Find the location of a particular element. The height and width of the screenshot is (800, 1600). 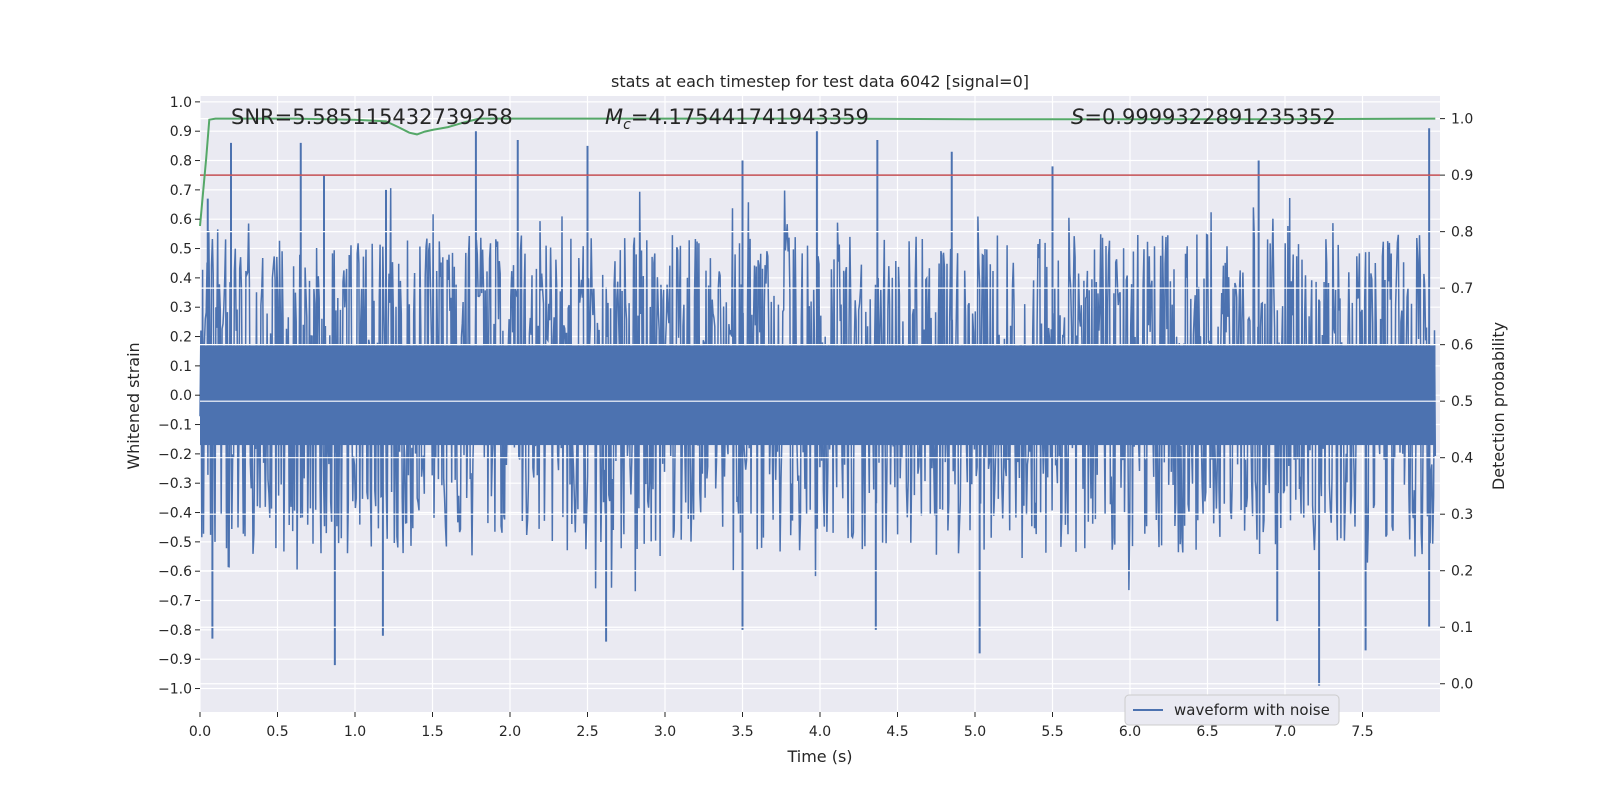

y2-axis-ticks: 1.0 0.9 0.8 0.7 0.6 0.5 0.4 0.3 0.2 0.1 0.0 is located at coordinates (1456, 402).